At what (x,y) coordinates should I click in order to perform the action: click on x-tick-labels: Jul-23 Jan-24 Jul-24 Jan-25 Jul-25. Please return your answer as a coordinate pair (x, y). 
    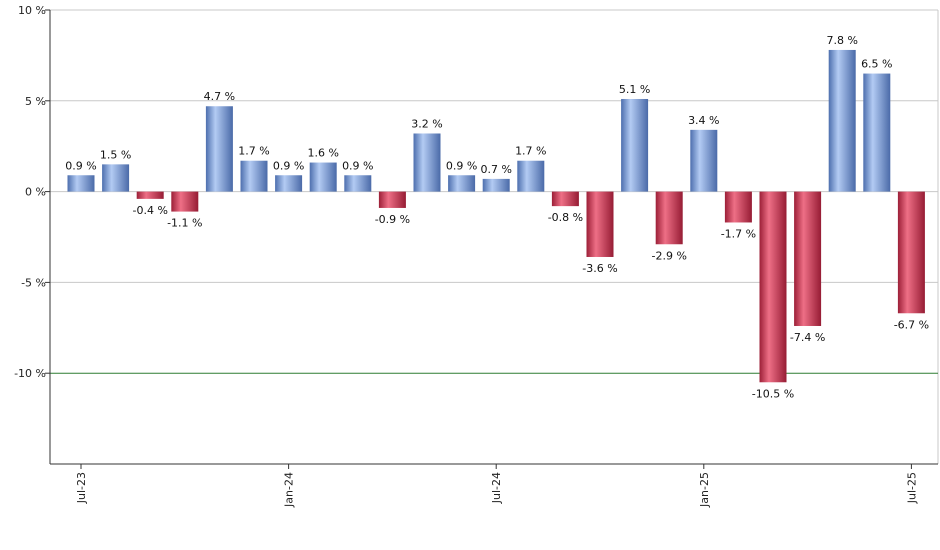
    Looking at the image, I should click on (496, 490).